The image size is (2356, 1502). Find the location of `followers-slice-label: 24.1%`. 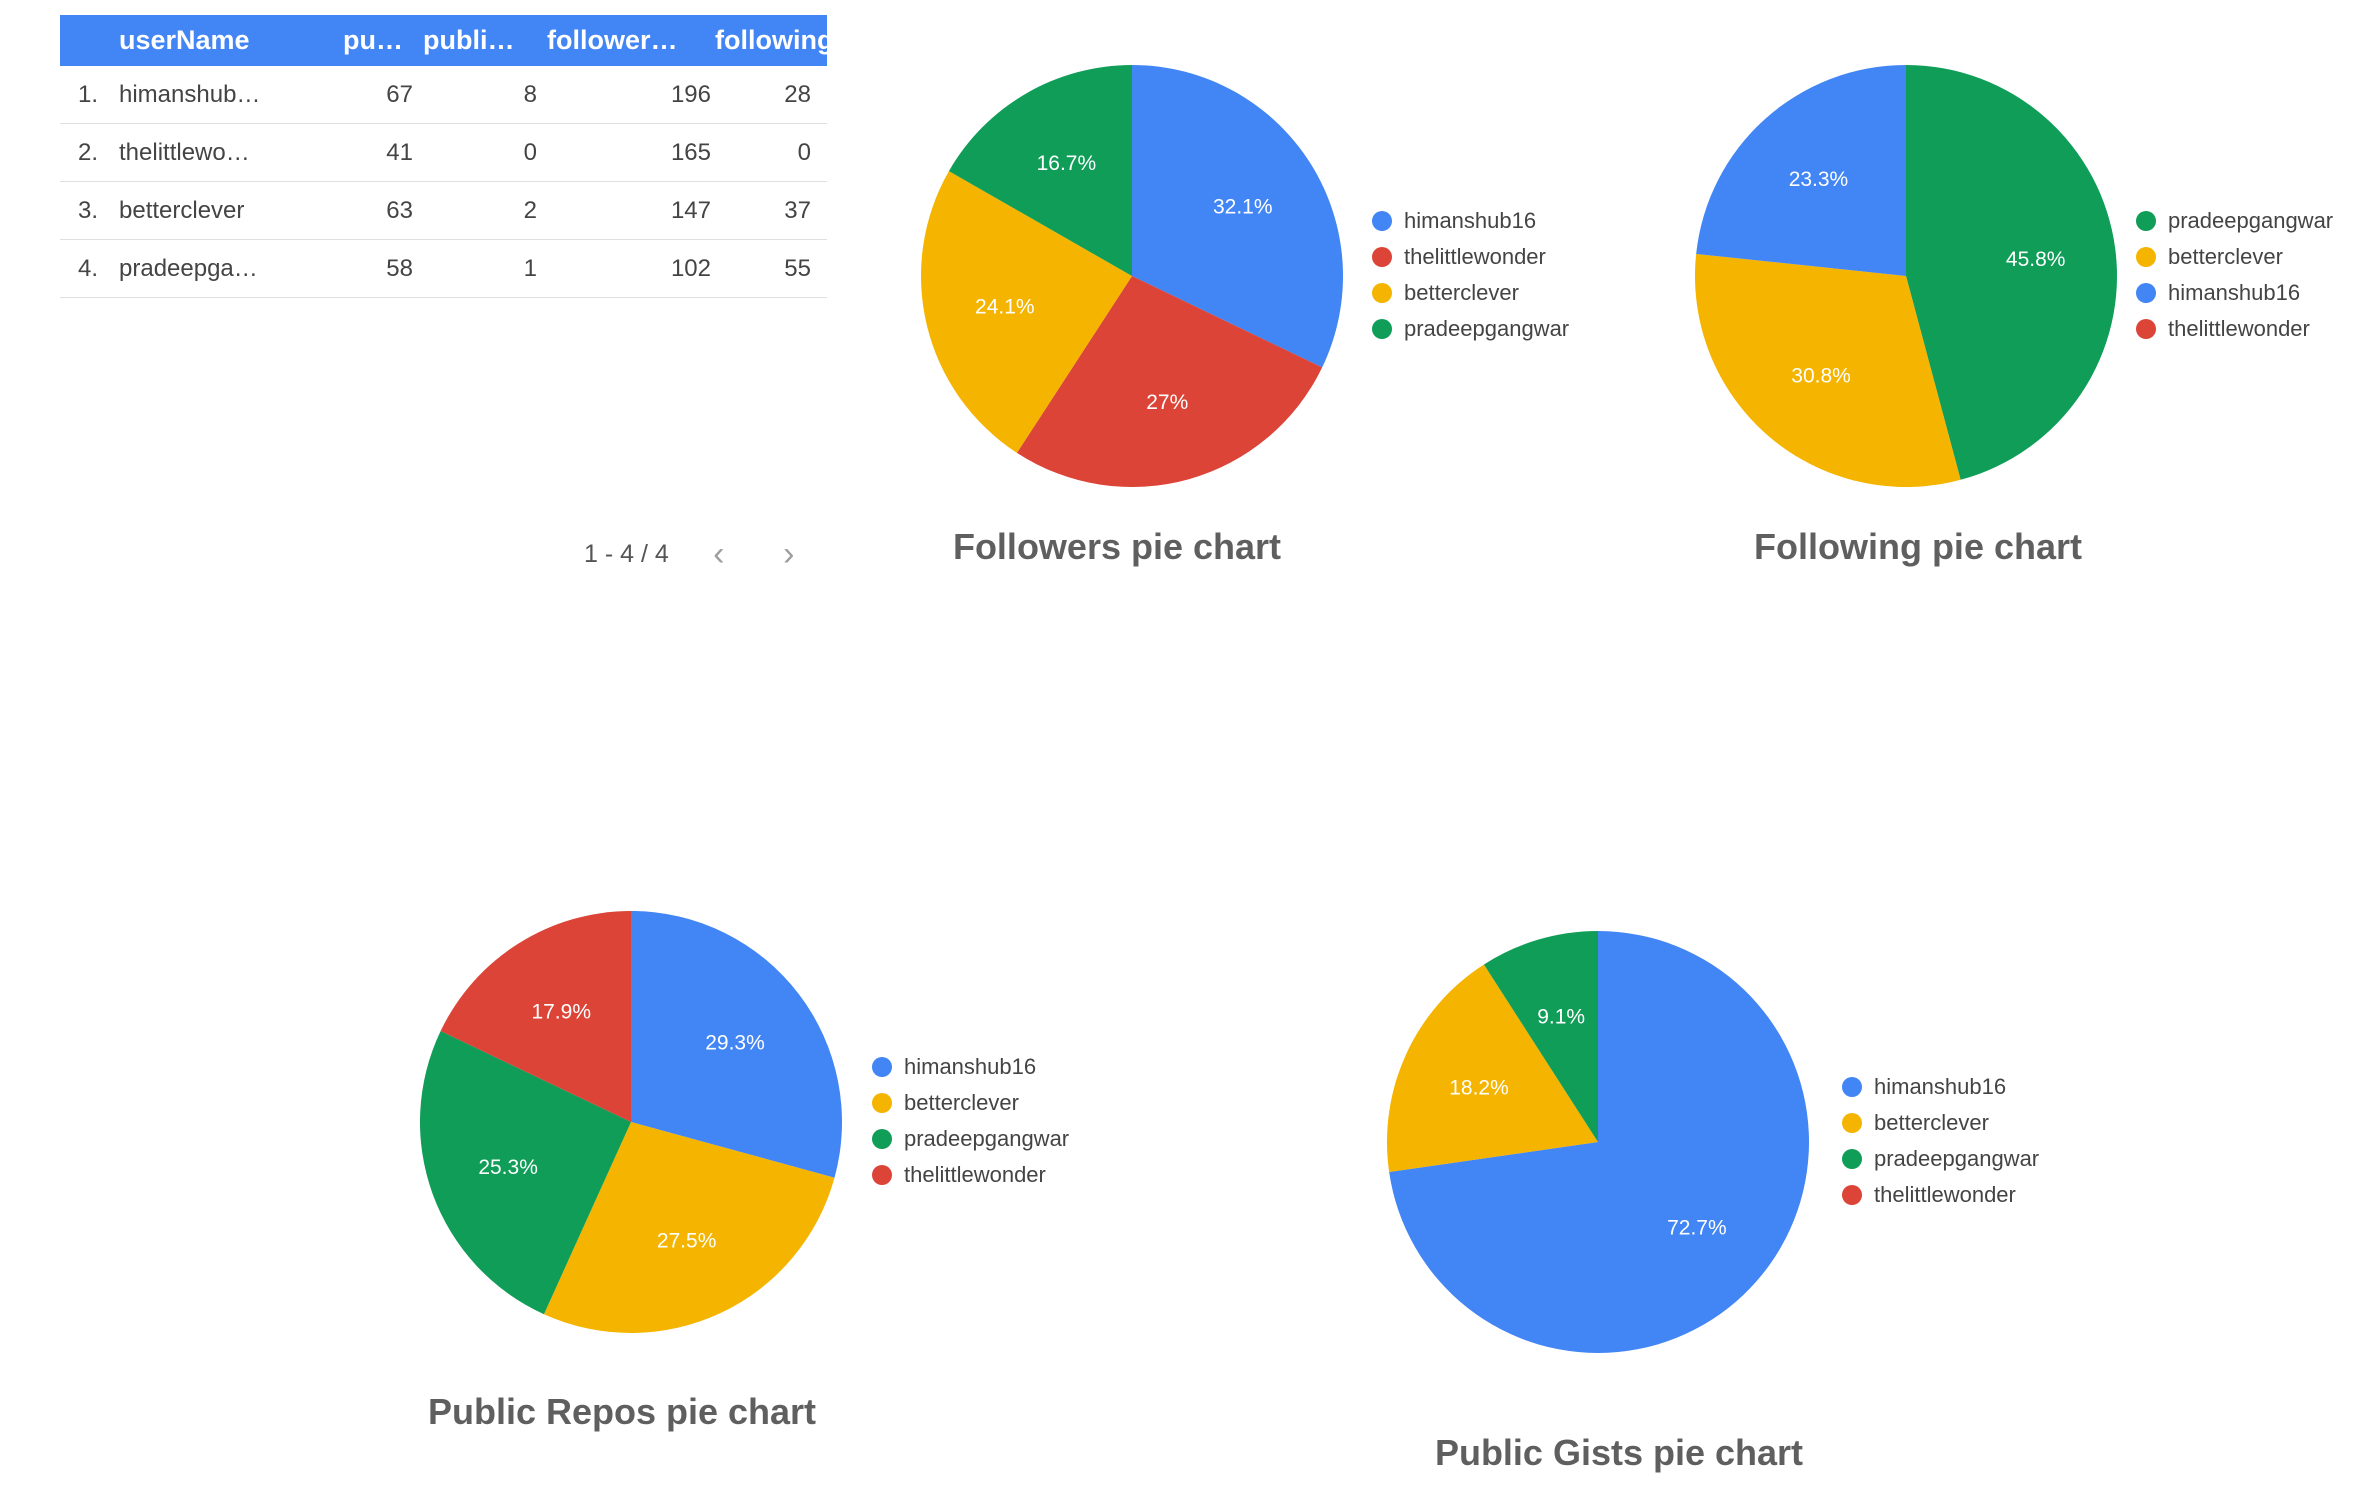

followers-slice-label: 24.1% is located at coordinates (1005, 307).